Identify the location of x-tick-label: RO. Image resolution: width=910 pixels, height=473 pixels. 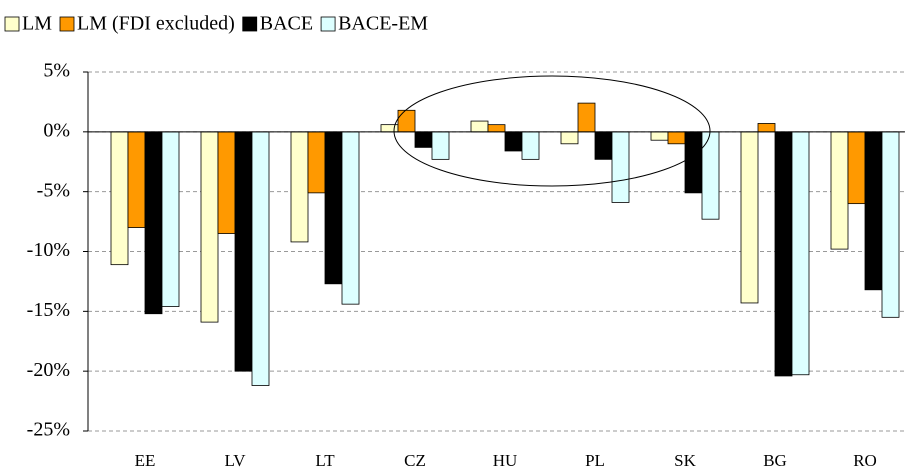
(865, 460).